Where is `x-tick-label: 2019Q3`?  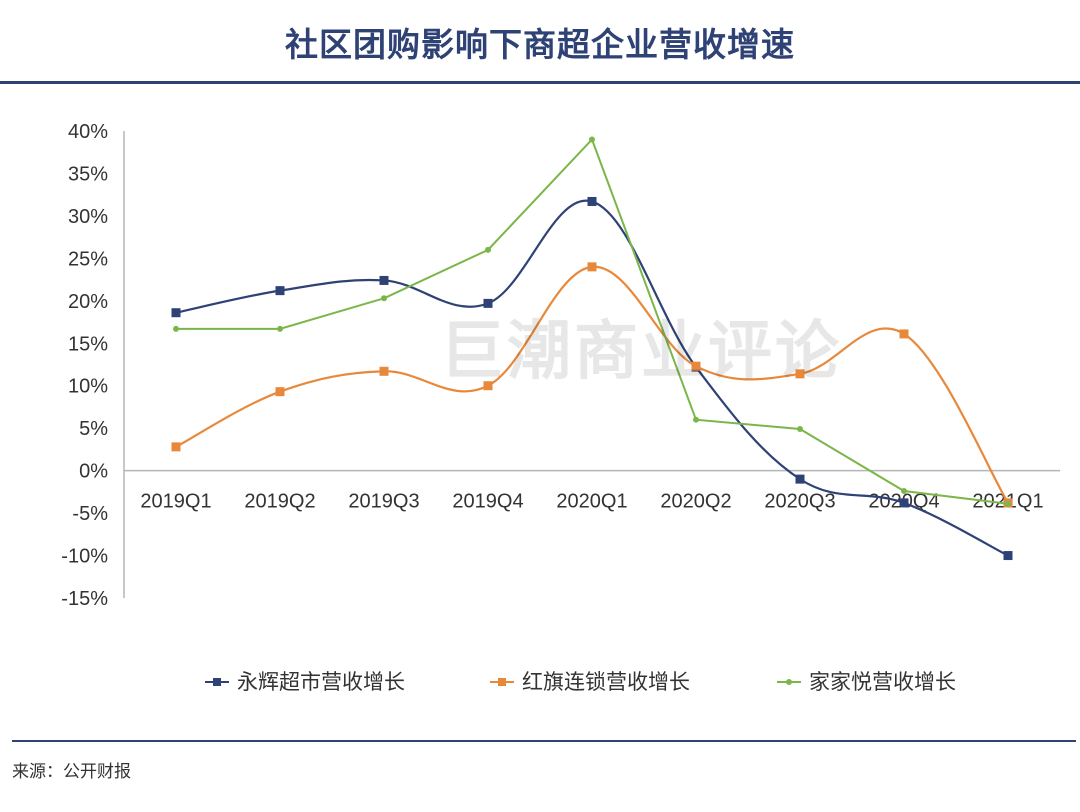
x-tick-label: 2019Q3 is located at coordinates (383, 502).